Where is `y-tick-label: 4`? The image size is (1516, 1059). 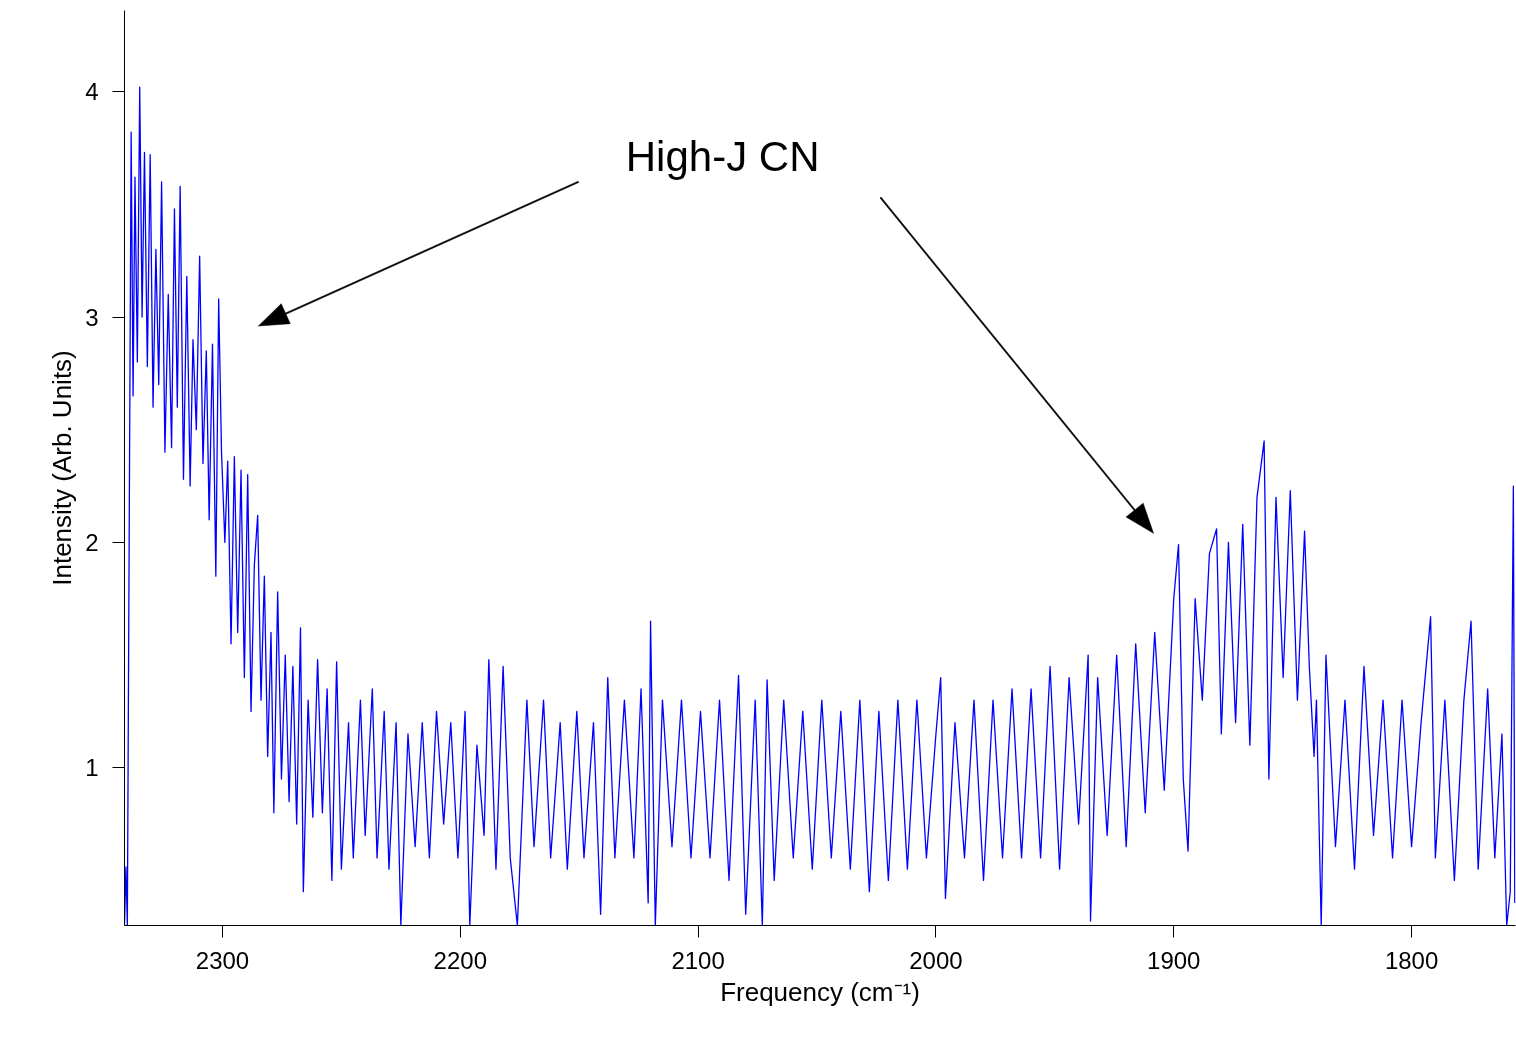 y-tick-label: 4 is located at coordinates (92, 92).